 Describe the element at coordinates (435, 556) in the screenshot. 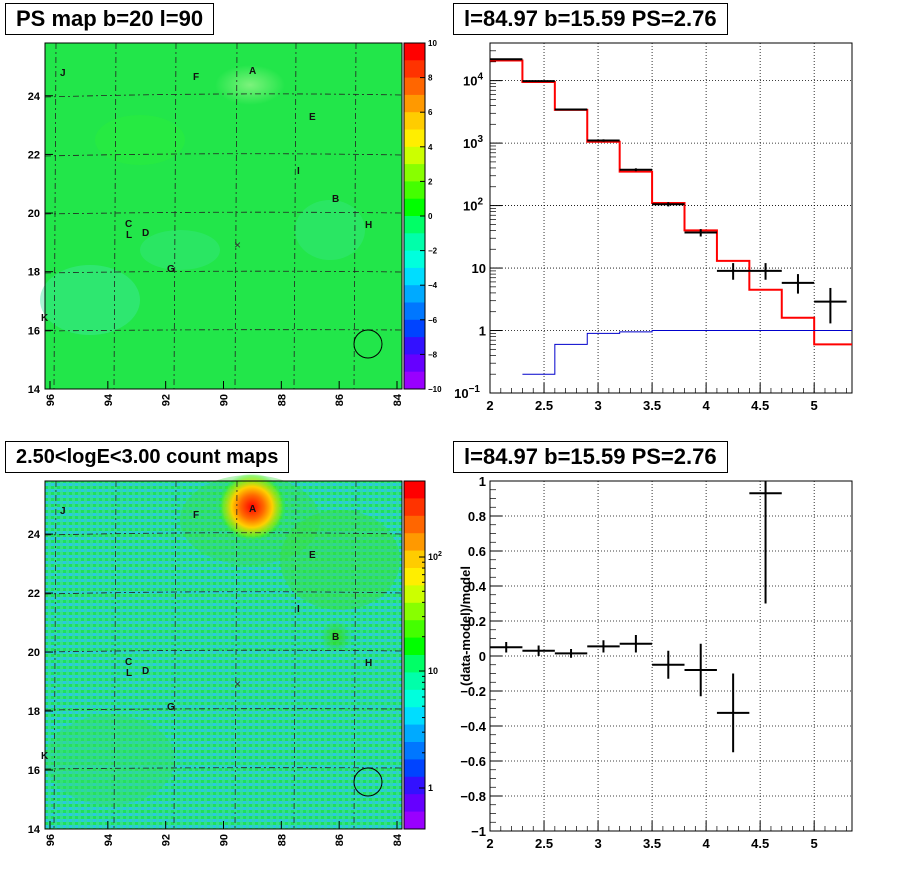

I see `colorbar-tick-label: 102` at that location.